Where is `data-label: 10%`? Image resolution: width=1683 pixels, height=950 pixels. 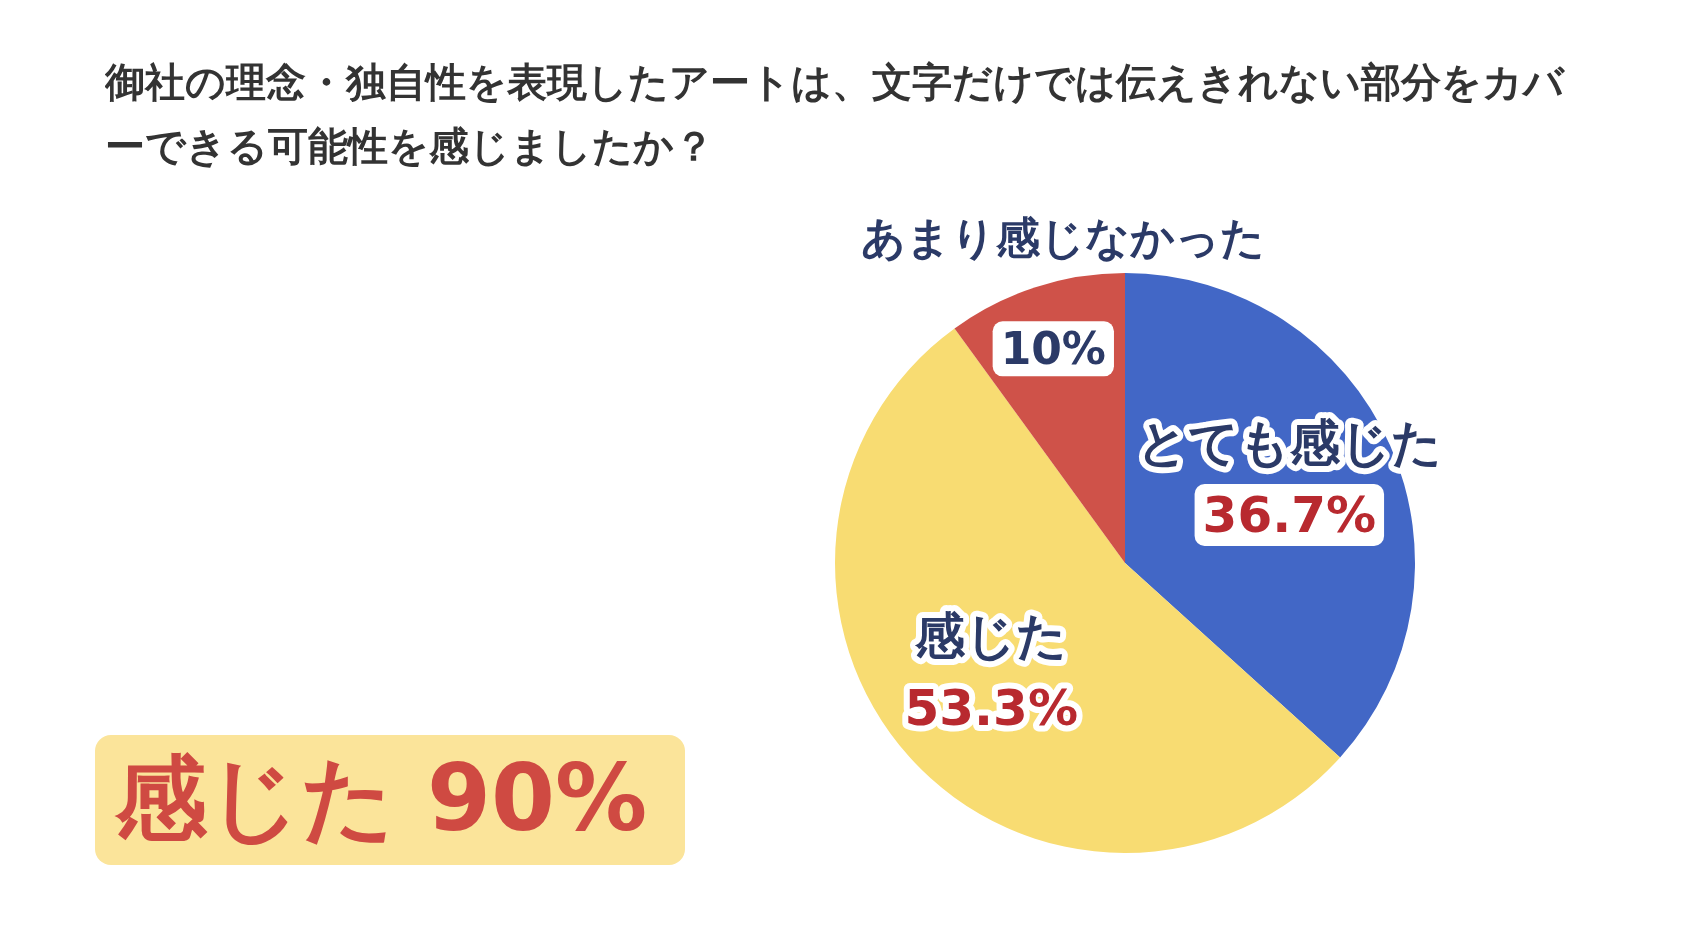 data-label: 10% is located at coordinates (1053, 349).